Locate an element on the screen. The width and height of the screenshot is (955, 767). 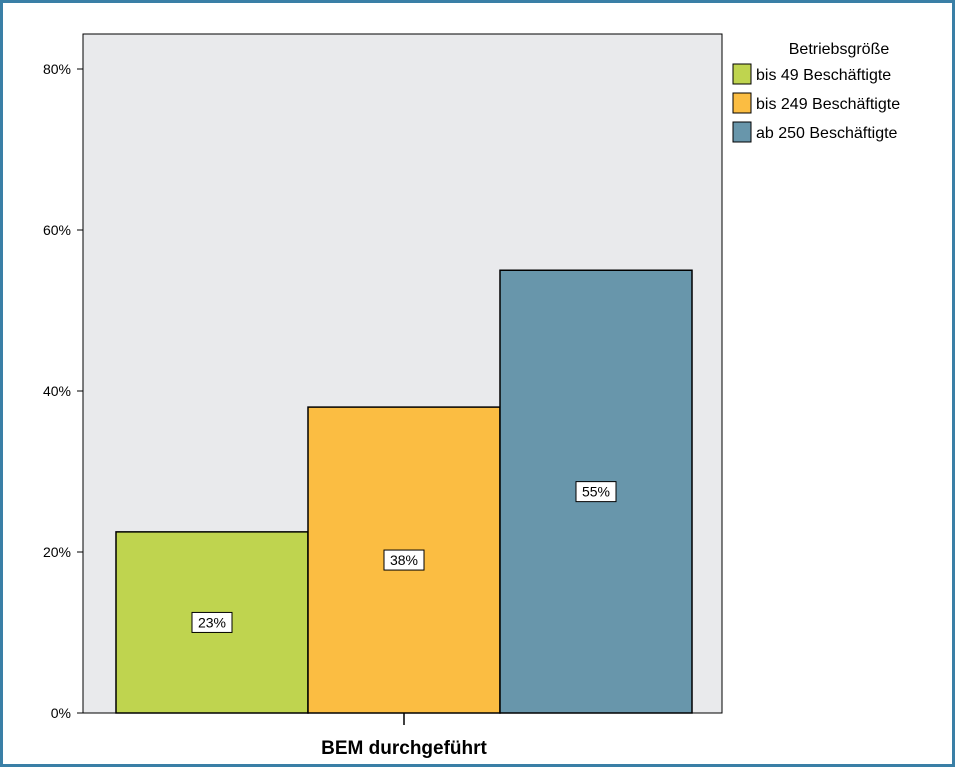
data-label: 23% is located at coordinates (212, 622).